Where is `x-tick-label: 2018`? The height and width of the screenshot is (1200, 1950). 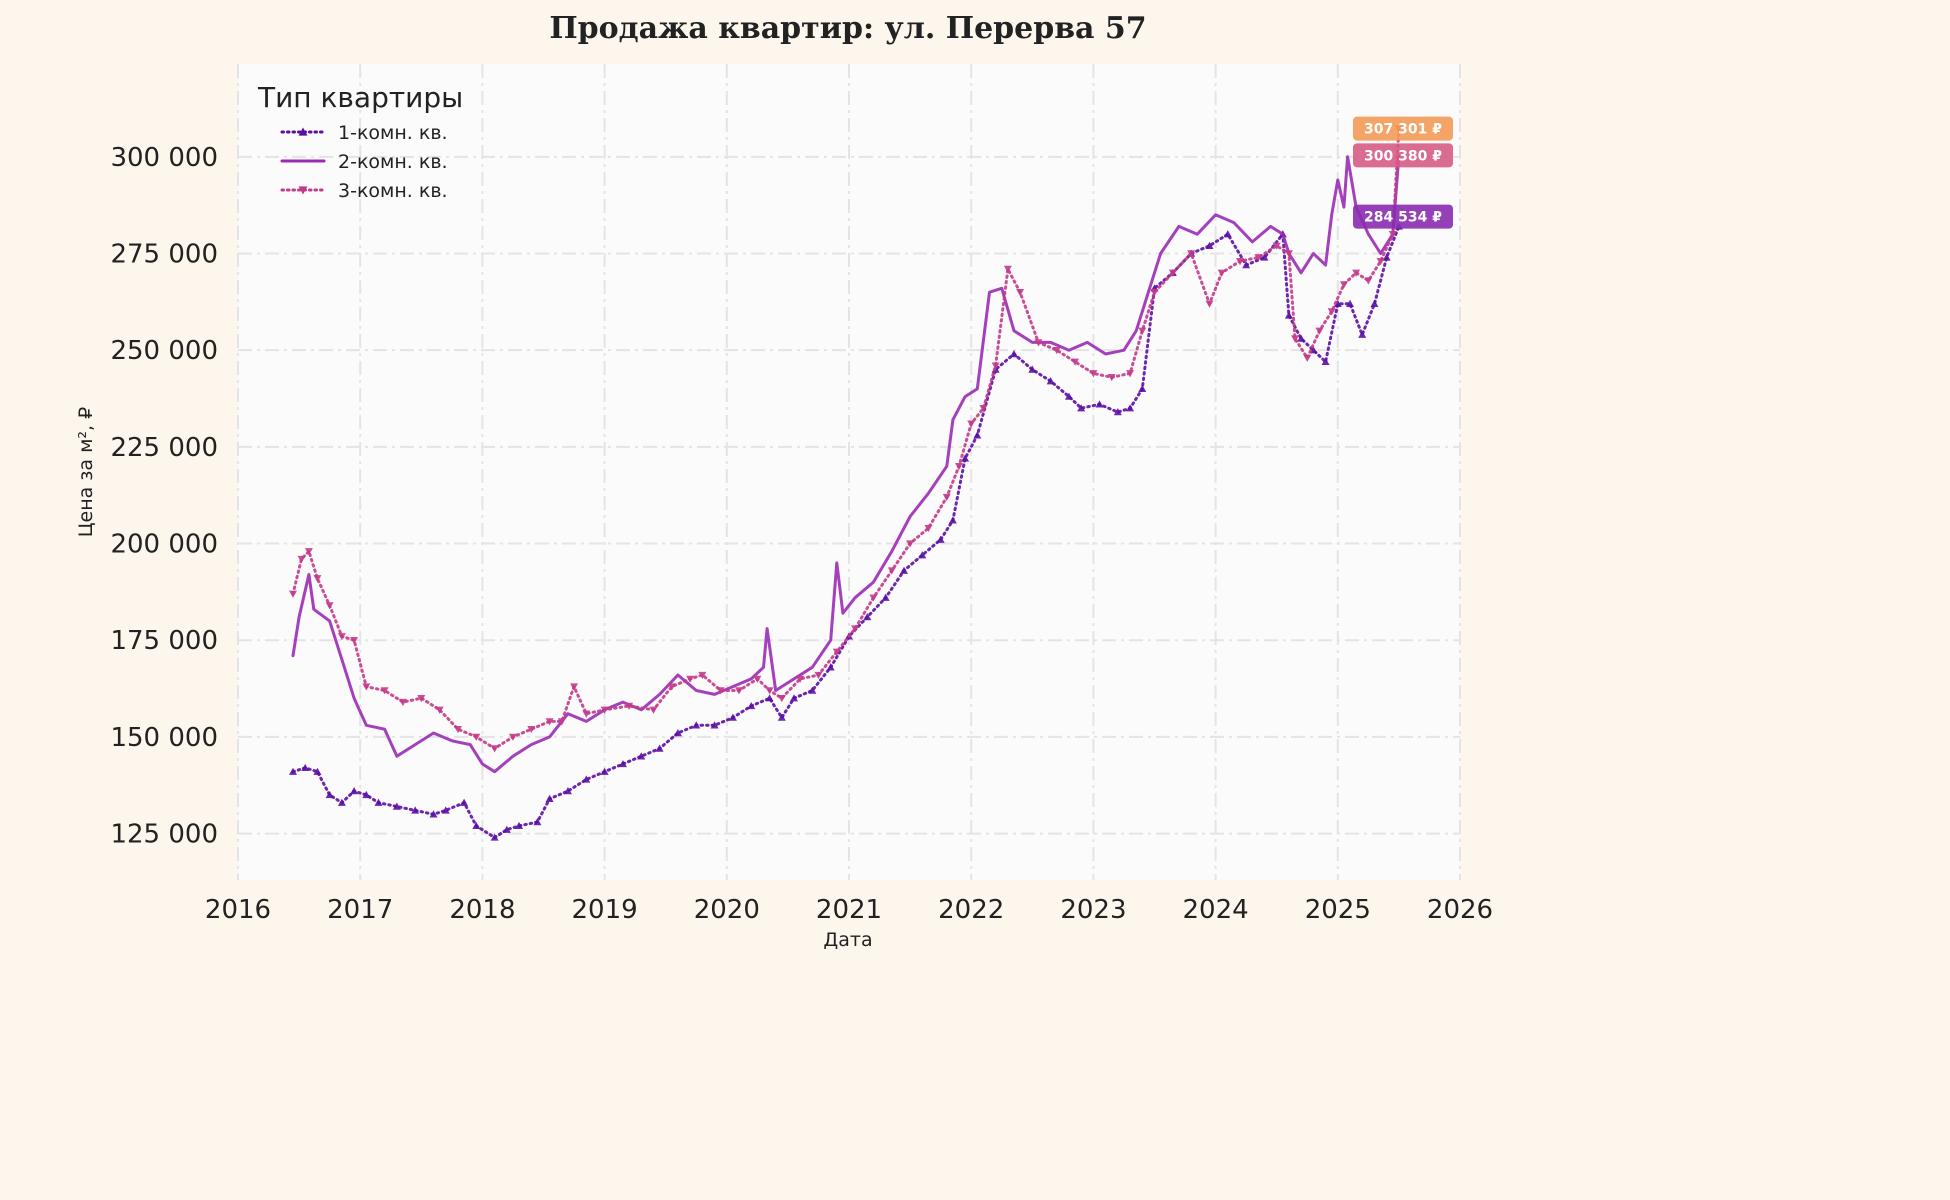
x-tick-label: 2018 is located at coordinates (482, 910).